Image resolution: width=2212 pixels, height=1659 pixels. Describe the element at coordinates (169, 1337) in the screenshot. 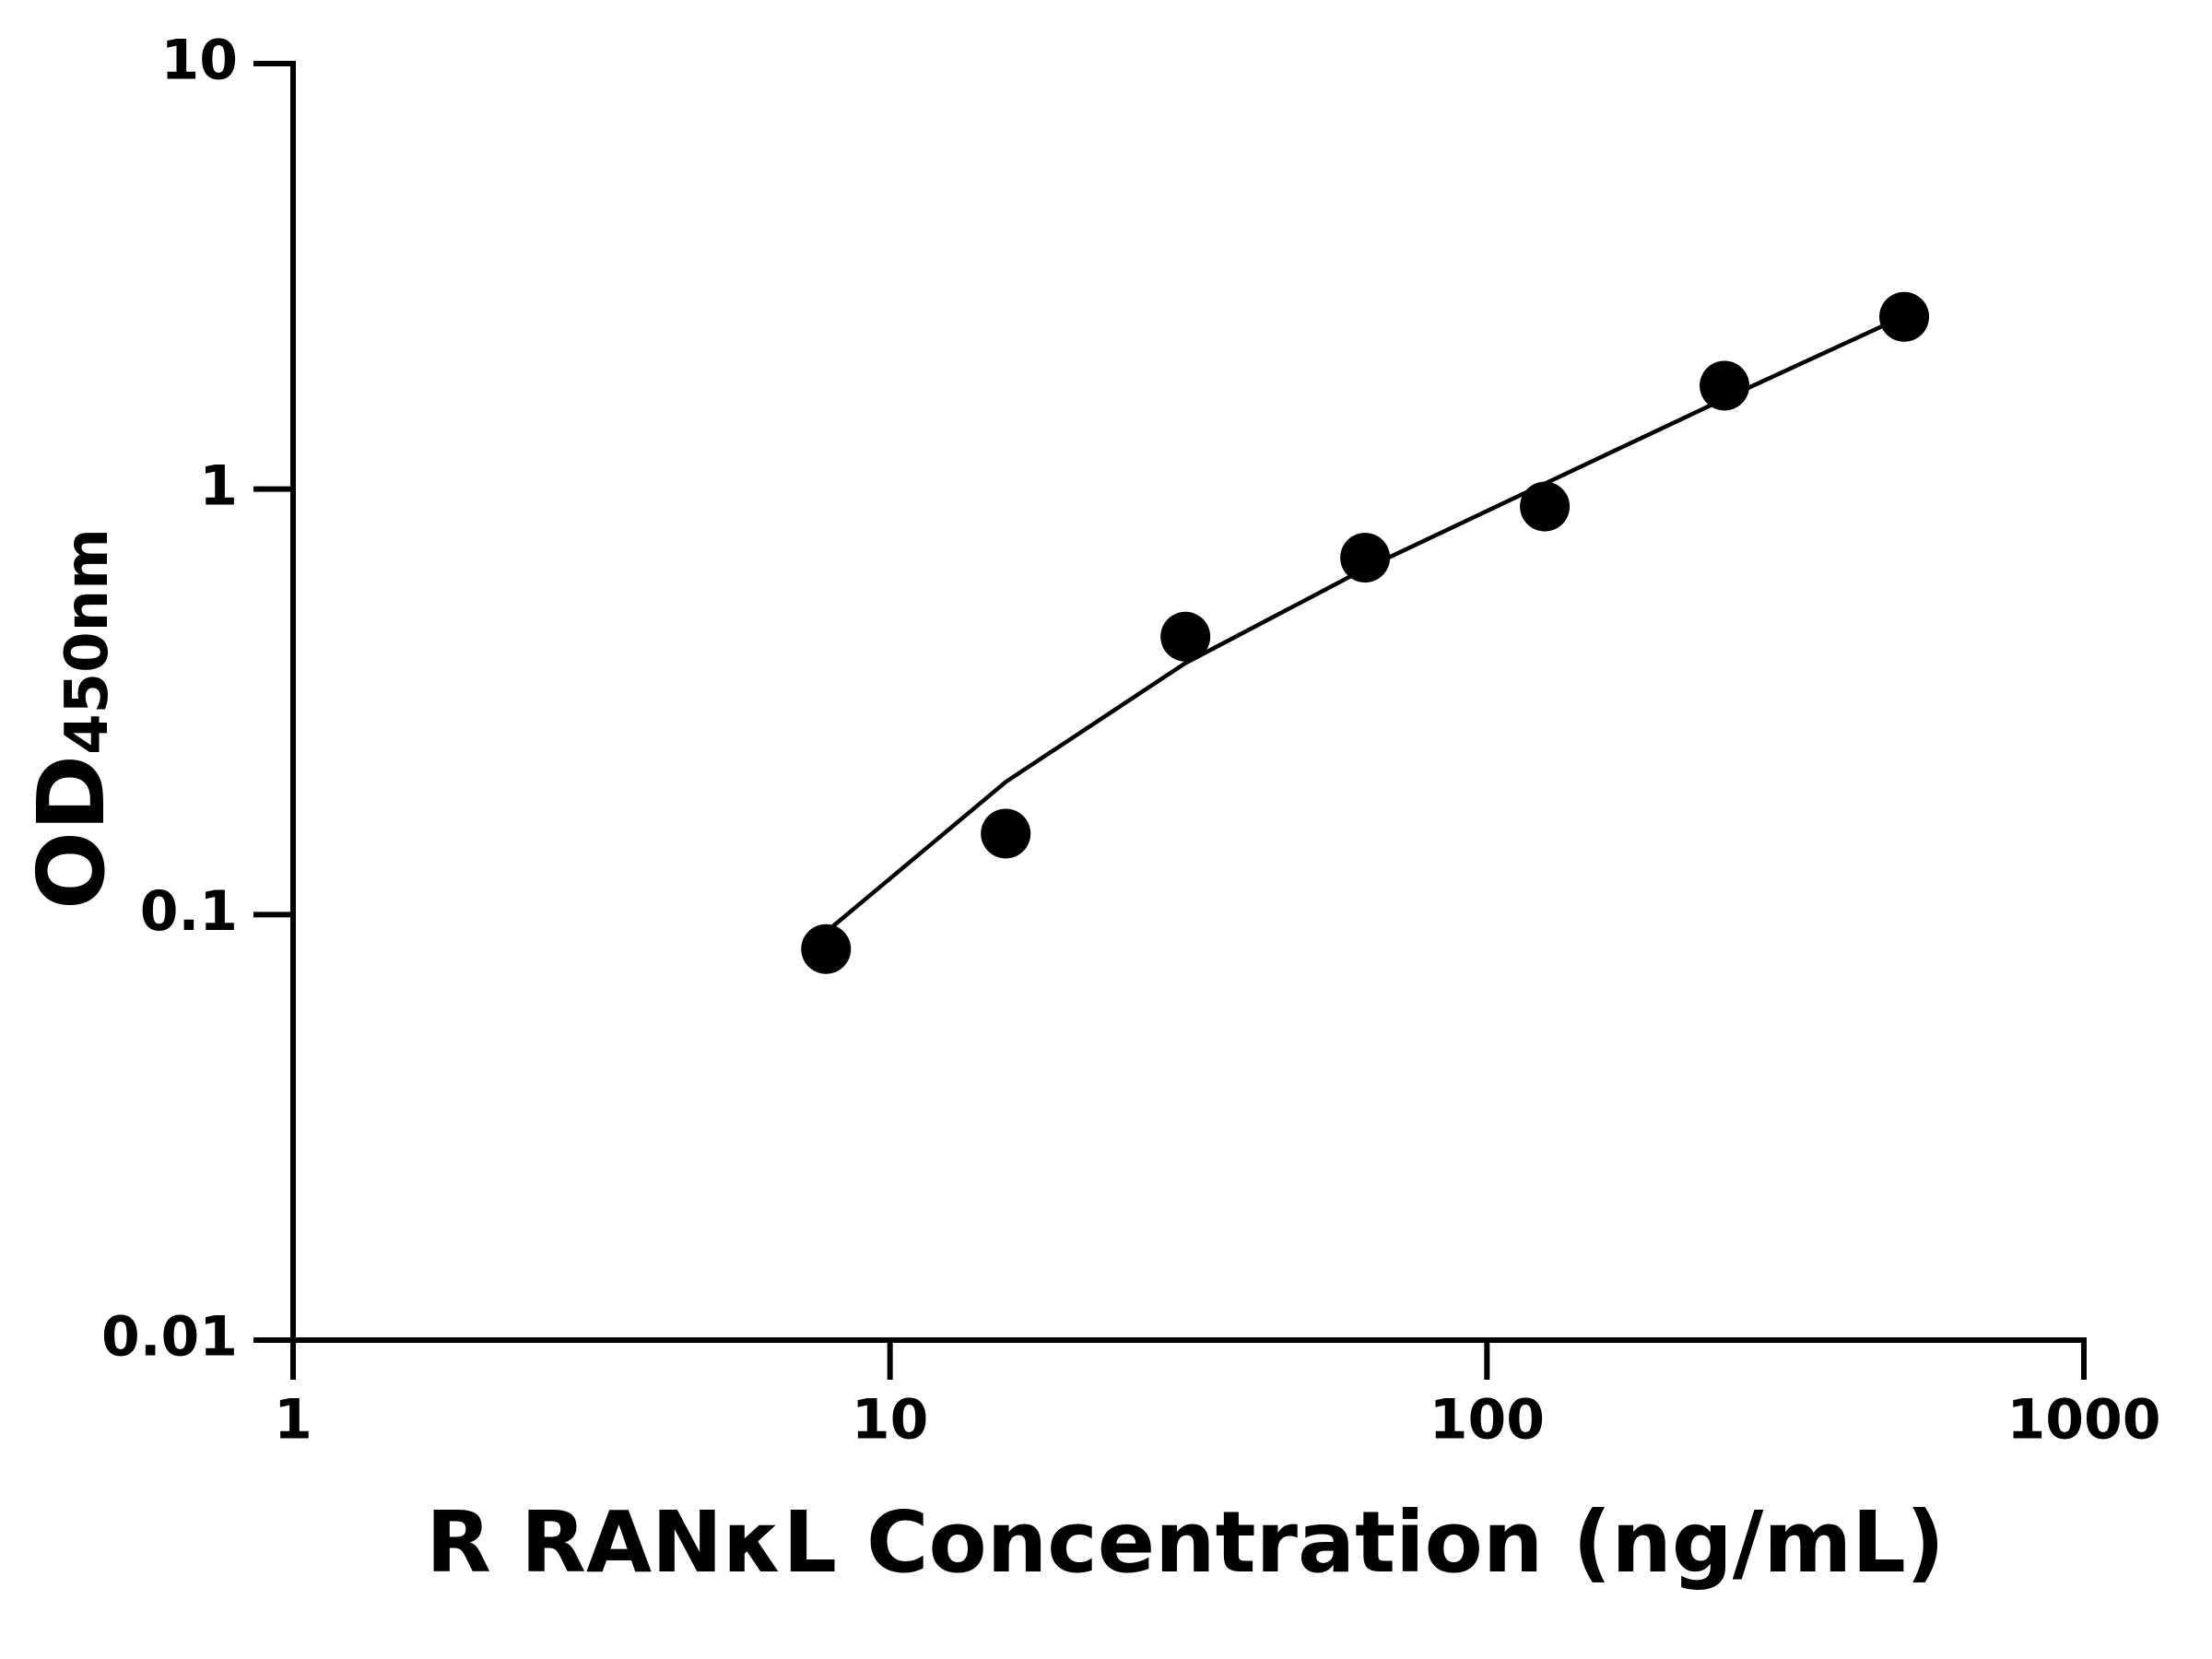

I see `y-tick-label: 0.01` at that location.